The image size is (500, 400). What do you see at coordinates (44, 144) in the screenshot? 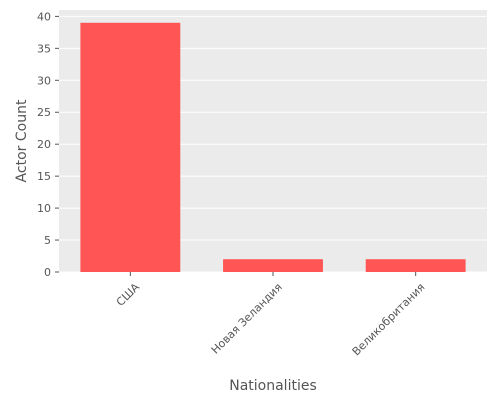
I see `y-tick-label: 20` at bounding box center [44, 144].